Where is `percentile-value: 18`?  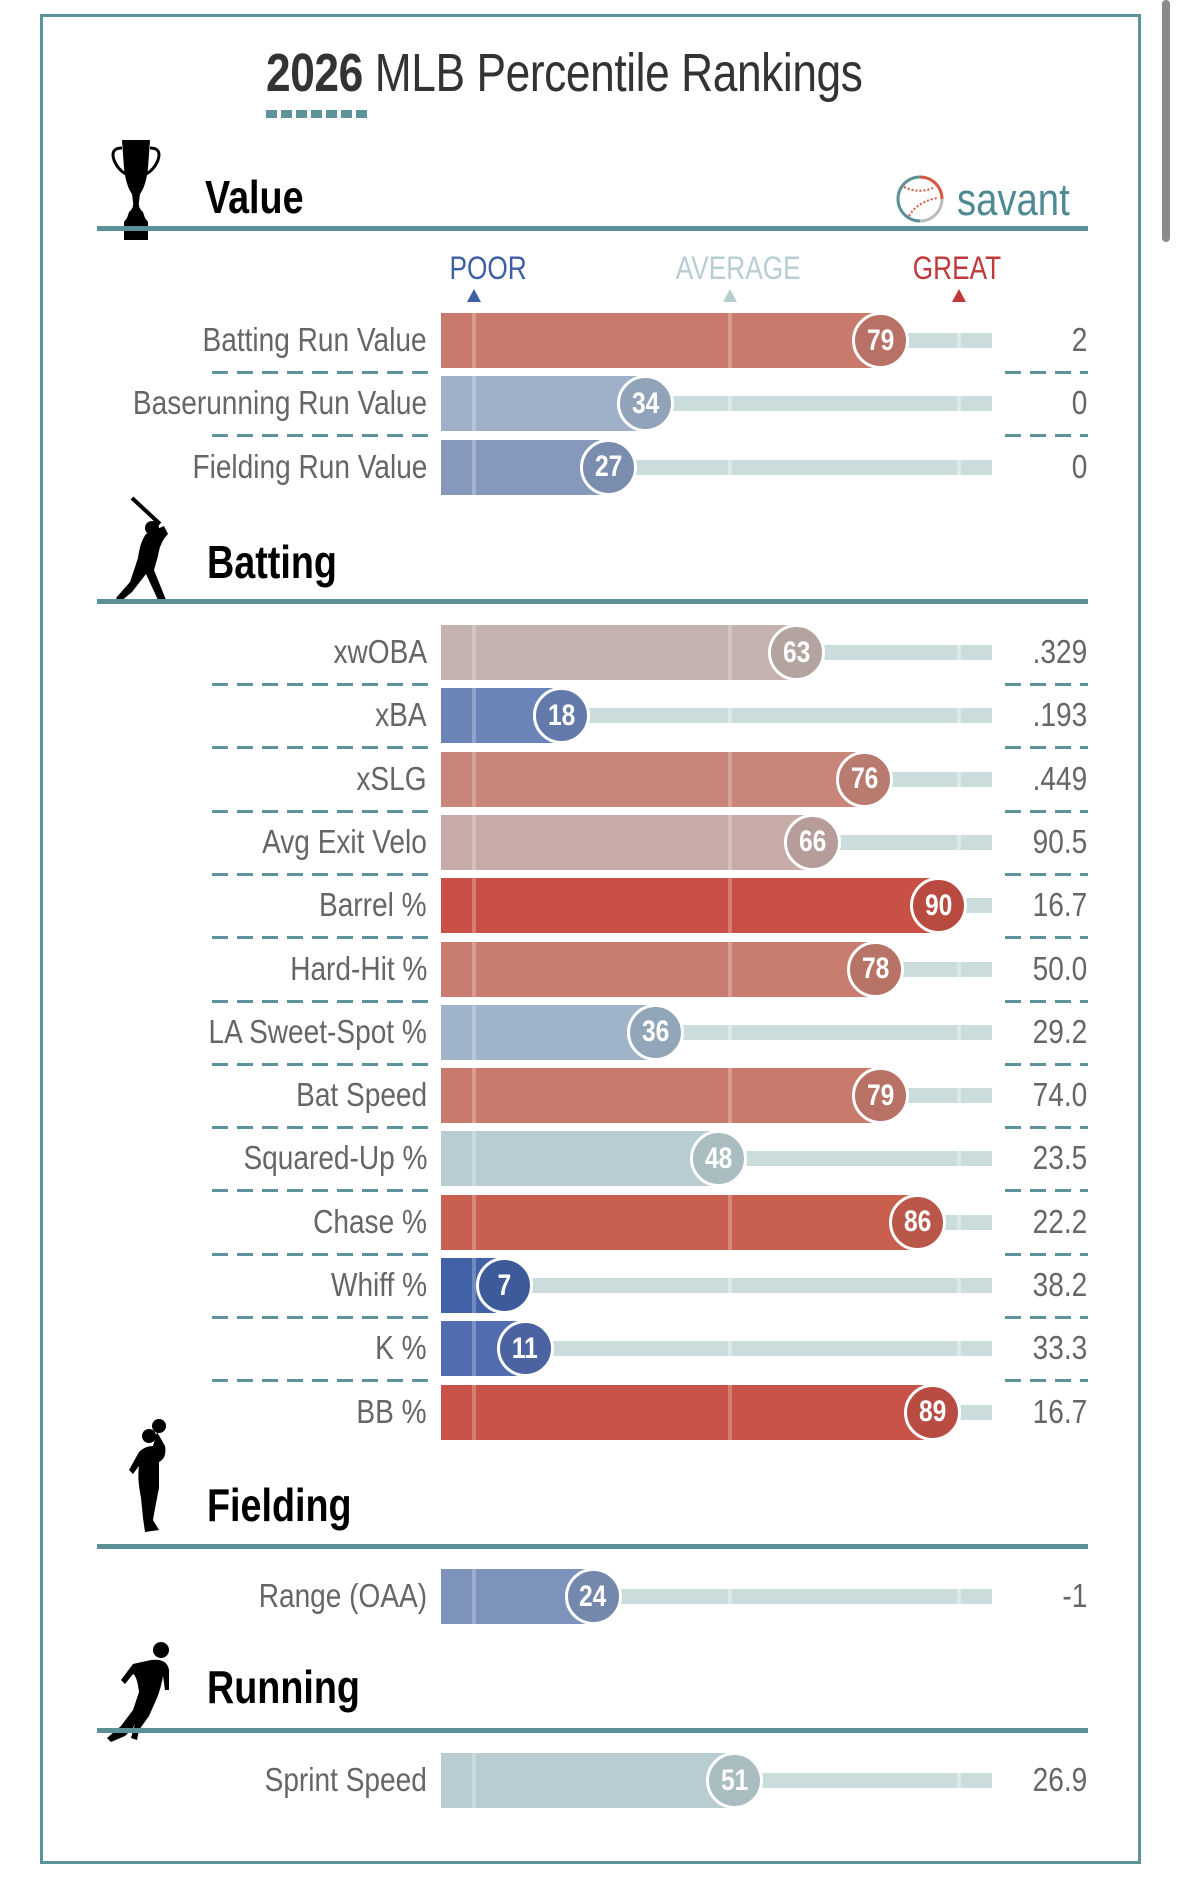 percentile-value: 18 is located at coordinates (561, 715).